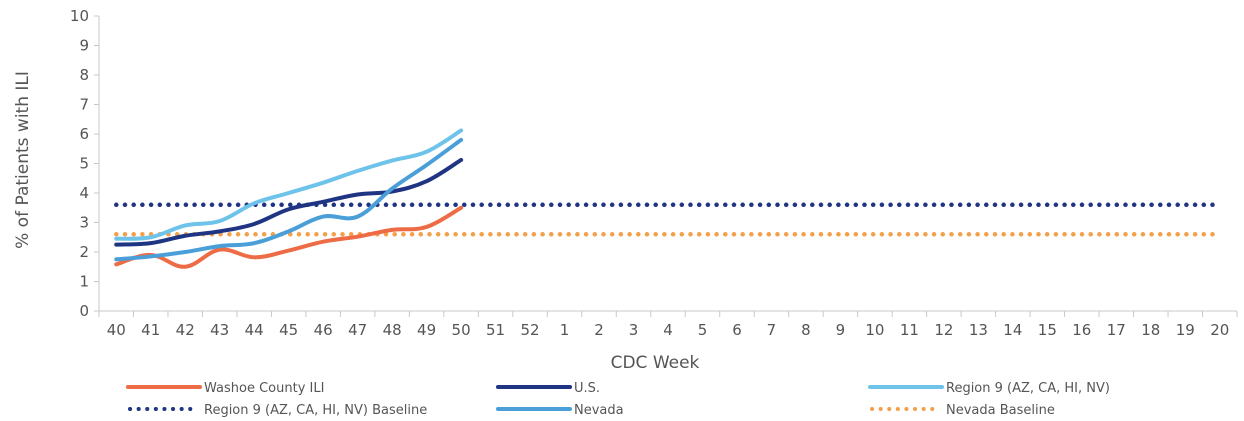  Describe the element at coordinates (254, 330) in the screenshot. I see `x-tick-label: 44` at that location.